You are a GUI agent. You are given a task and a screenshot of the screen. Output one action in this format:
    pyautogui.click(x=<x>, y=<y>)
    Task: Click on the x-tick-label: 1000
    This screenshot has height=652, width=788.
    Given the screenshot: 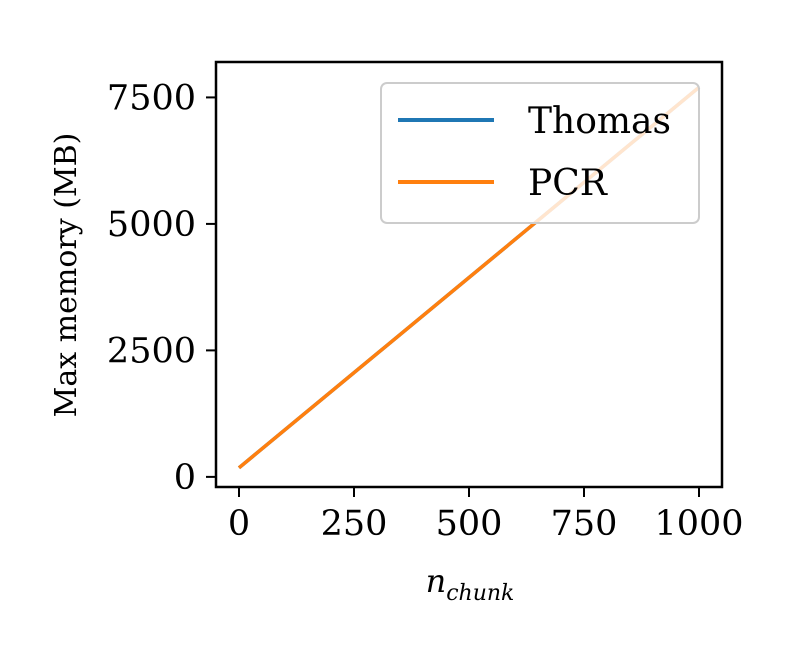 What is the action you would take?
    pyautogui.click(x=698, y=524)
    